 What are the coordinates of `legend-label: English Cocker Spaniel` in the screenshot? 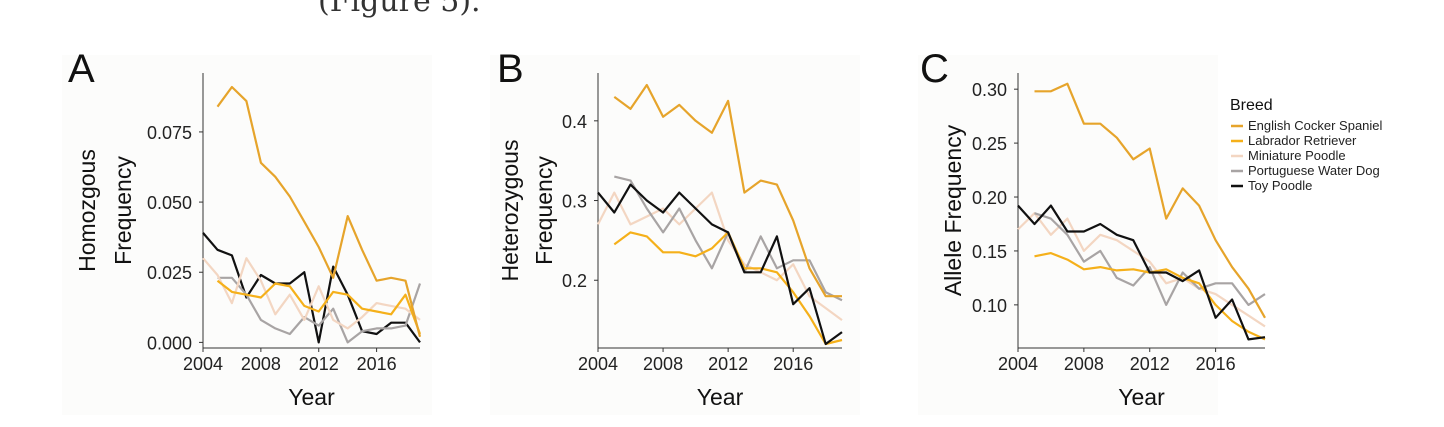 It's located at (1315, 125).